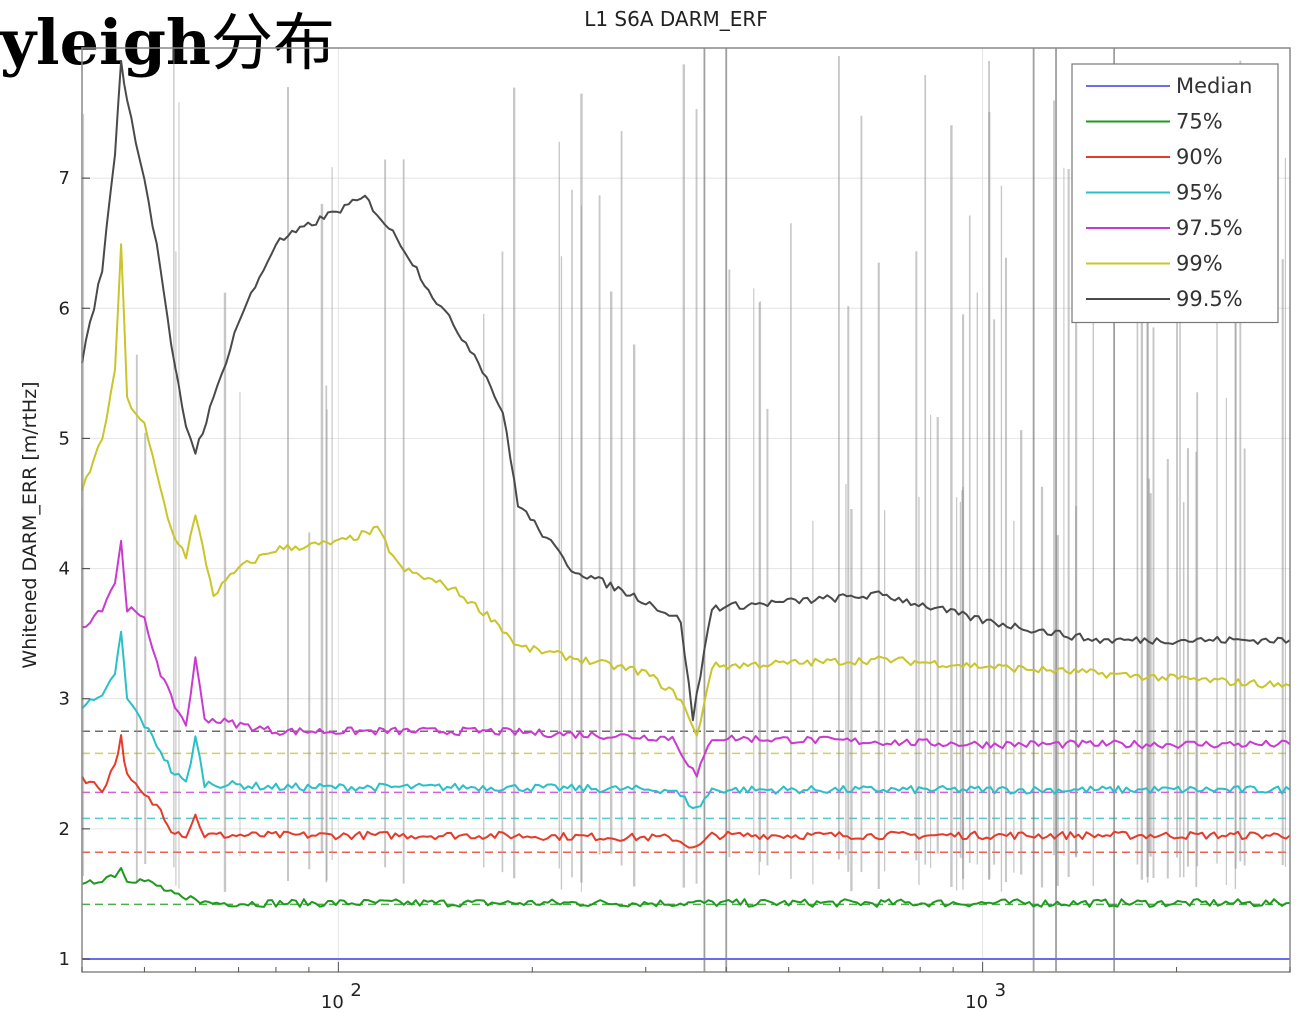  I want to click on y-tick-label: 2, so click(64, 829).